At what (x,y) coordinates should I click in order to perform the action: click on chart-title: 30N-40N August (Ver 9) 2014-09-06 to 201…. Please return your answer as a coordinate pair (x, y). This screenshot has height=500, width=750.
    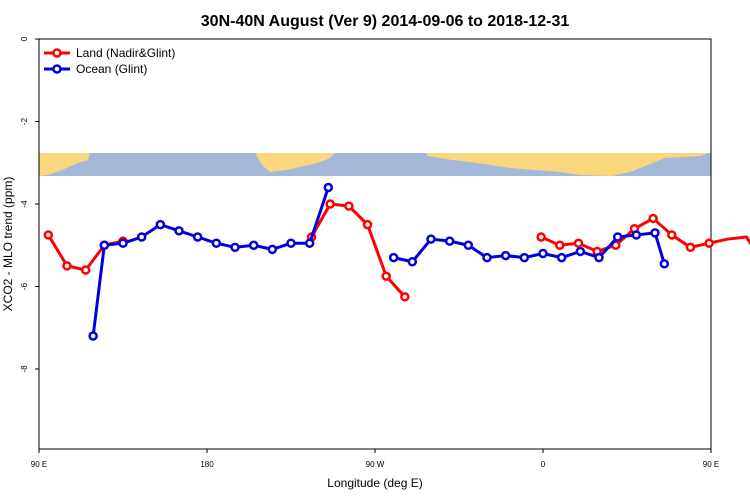
    Looking at the image, I should click on (385, 21).